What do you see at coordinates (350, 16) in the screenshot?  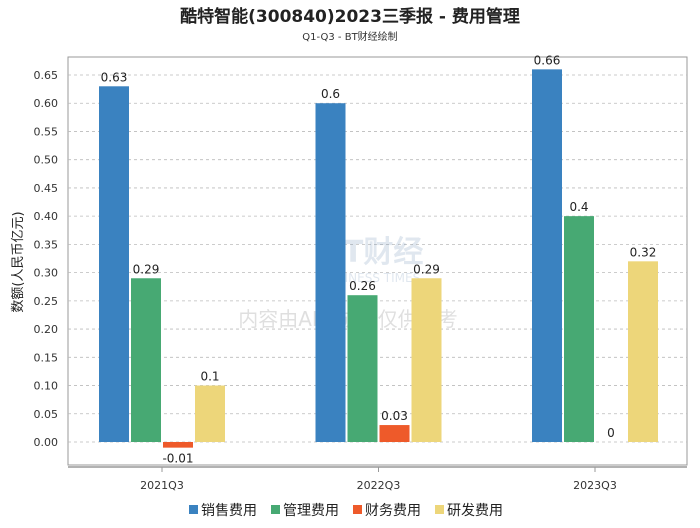 I see `chart-title: 酷特智能(300840)2023三季报 - 费用管理` at bounding box center [350, 16].